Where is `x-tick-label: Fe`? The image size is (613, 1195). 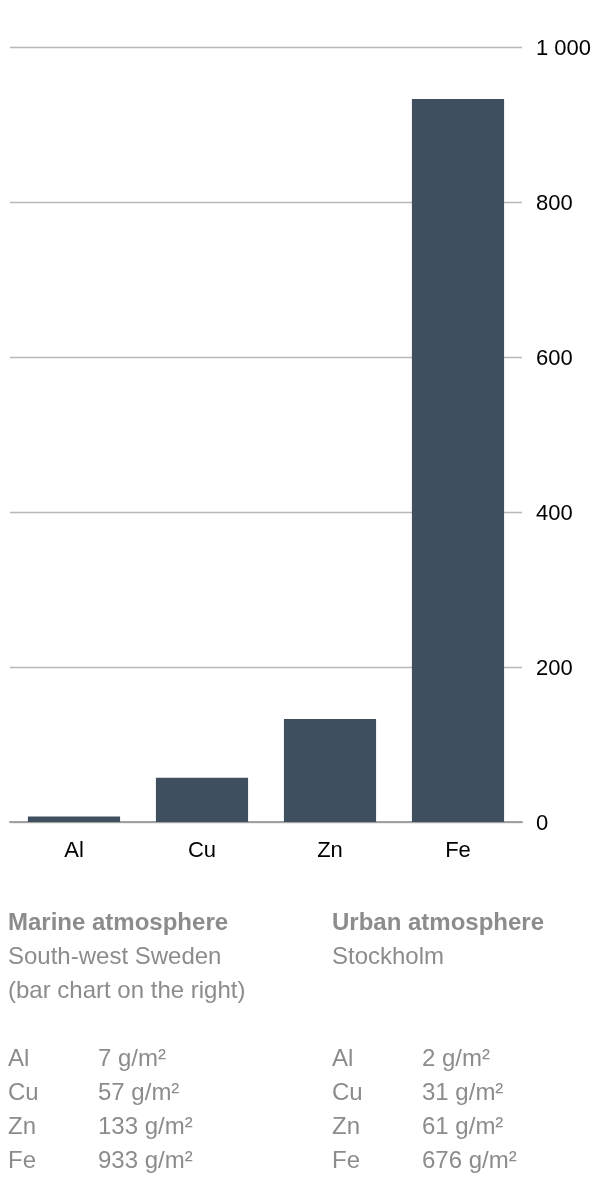
x-tick-label: Fe is located at coordinates (458, 849).